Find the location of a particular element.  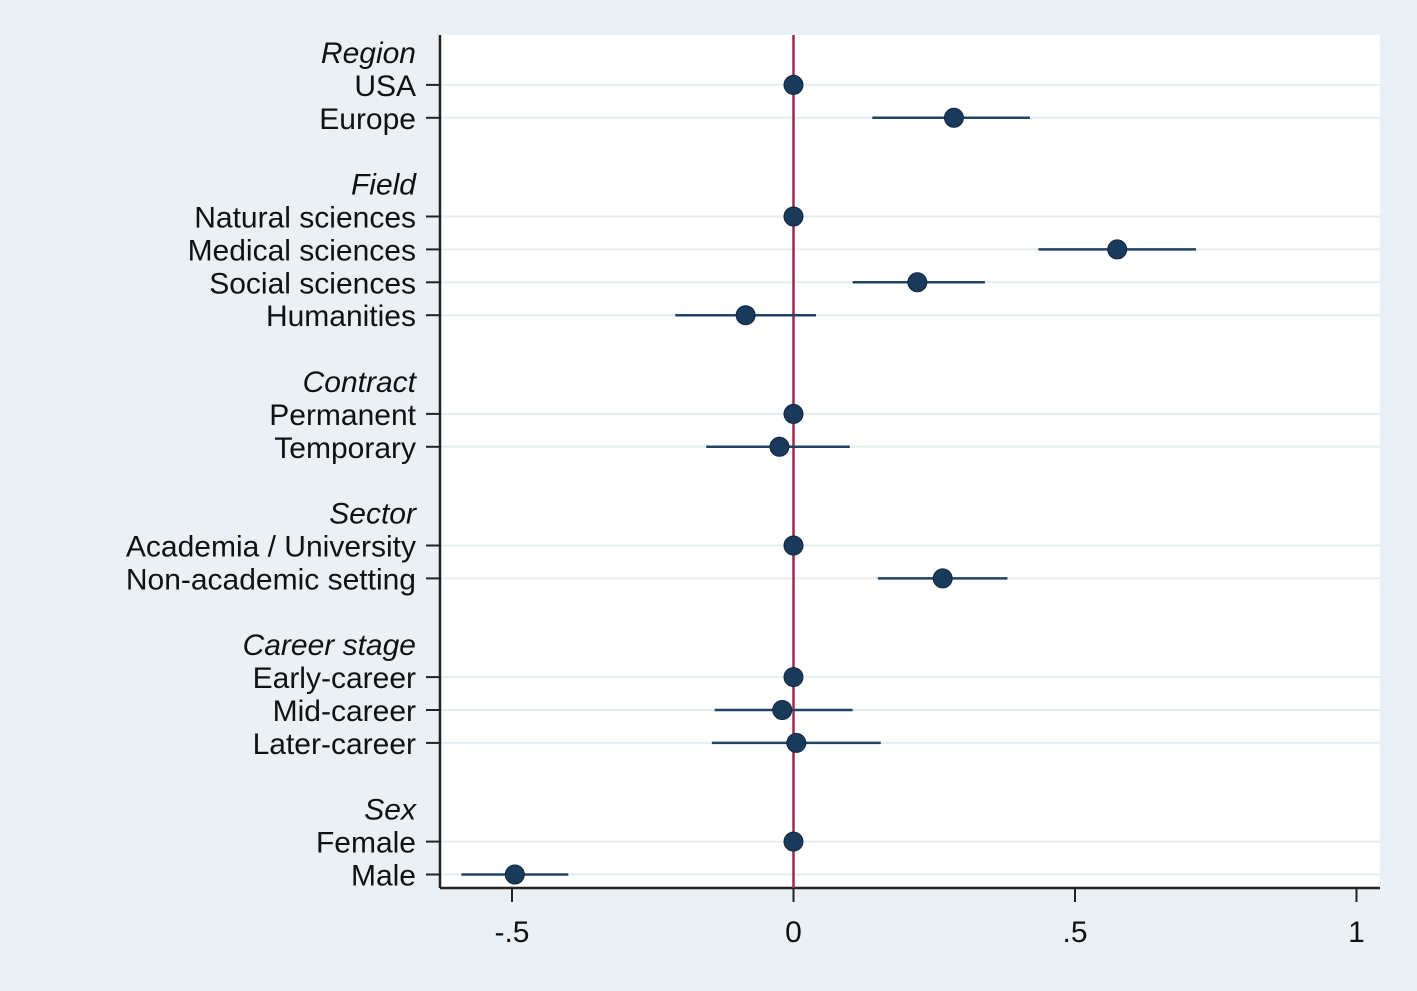

category-label: Academia / University is located at coordinates (271, 547).